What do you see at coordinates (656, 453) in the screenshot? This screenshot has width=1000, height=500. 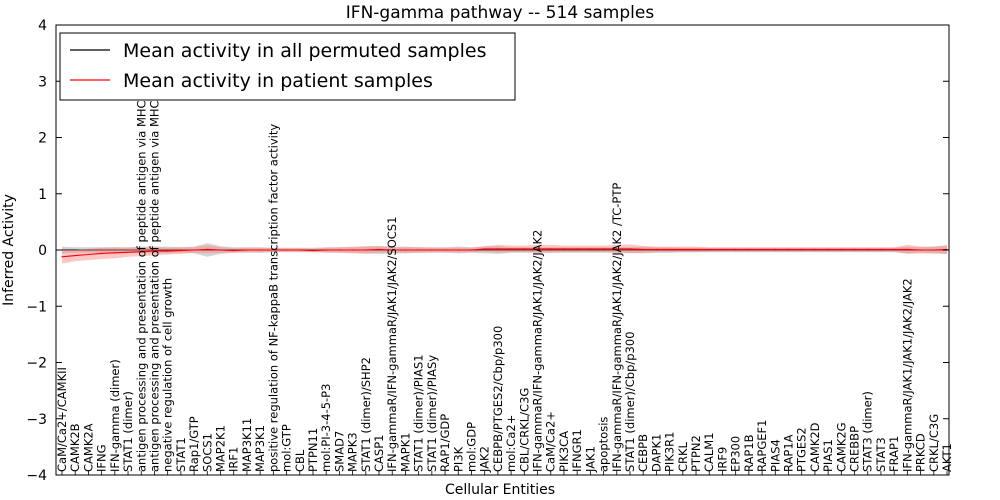 I see `category-label: DAPK1` at bounding box center [656, 453].